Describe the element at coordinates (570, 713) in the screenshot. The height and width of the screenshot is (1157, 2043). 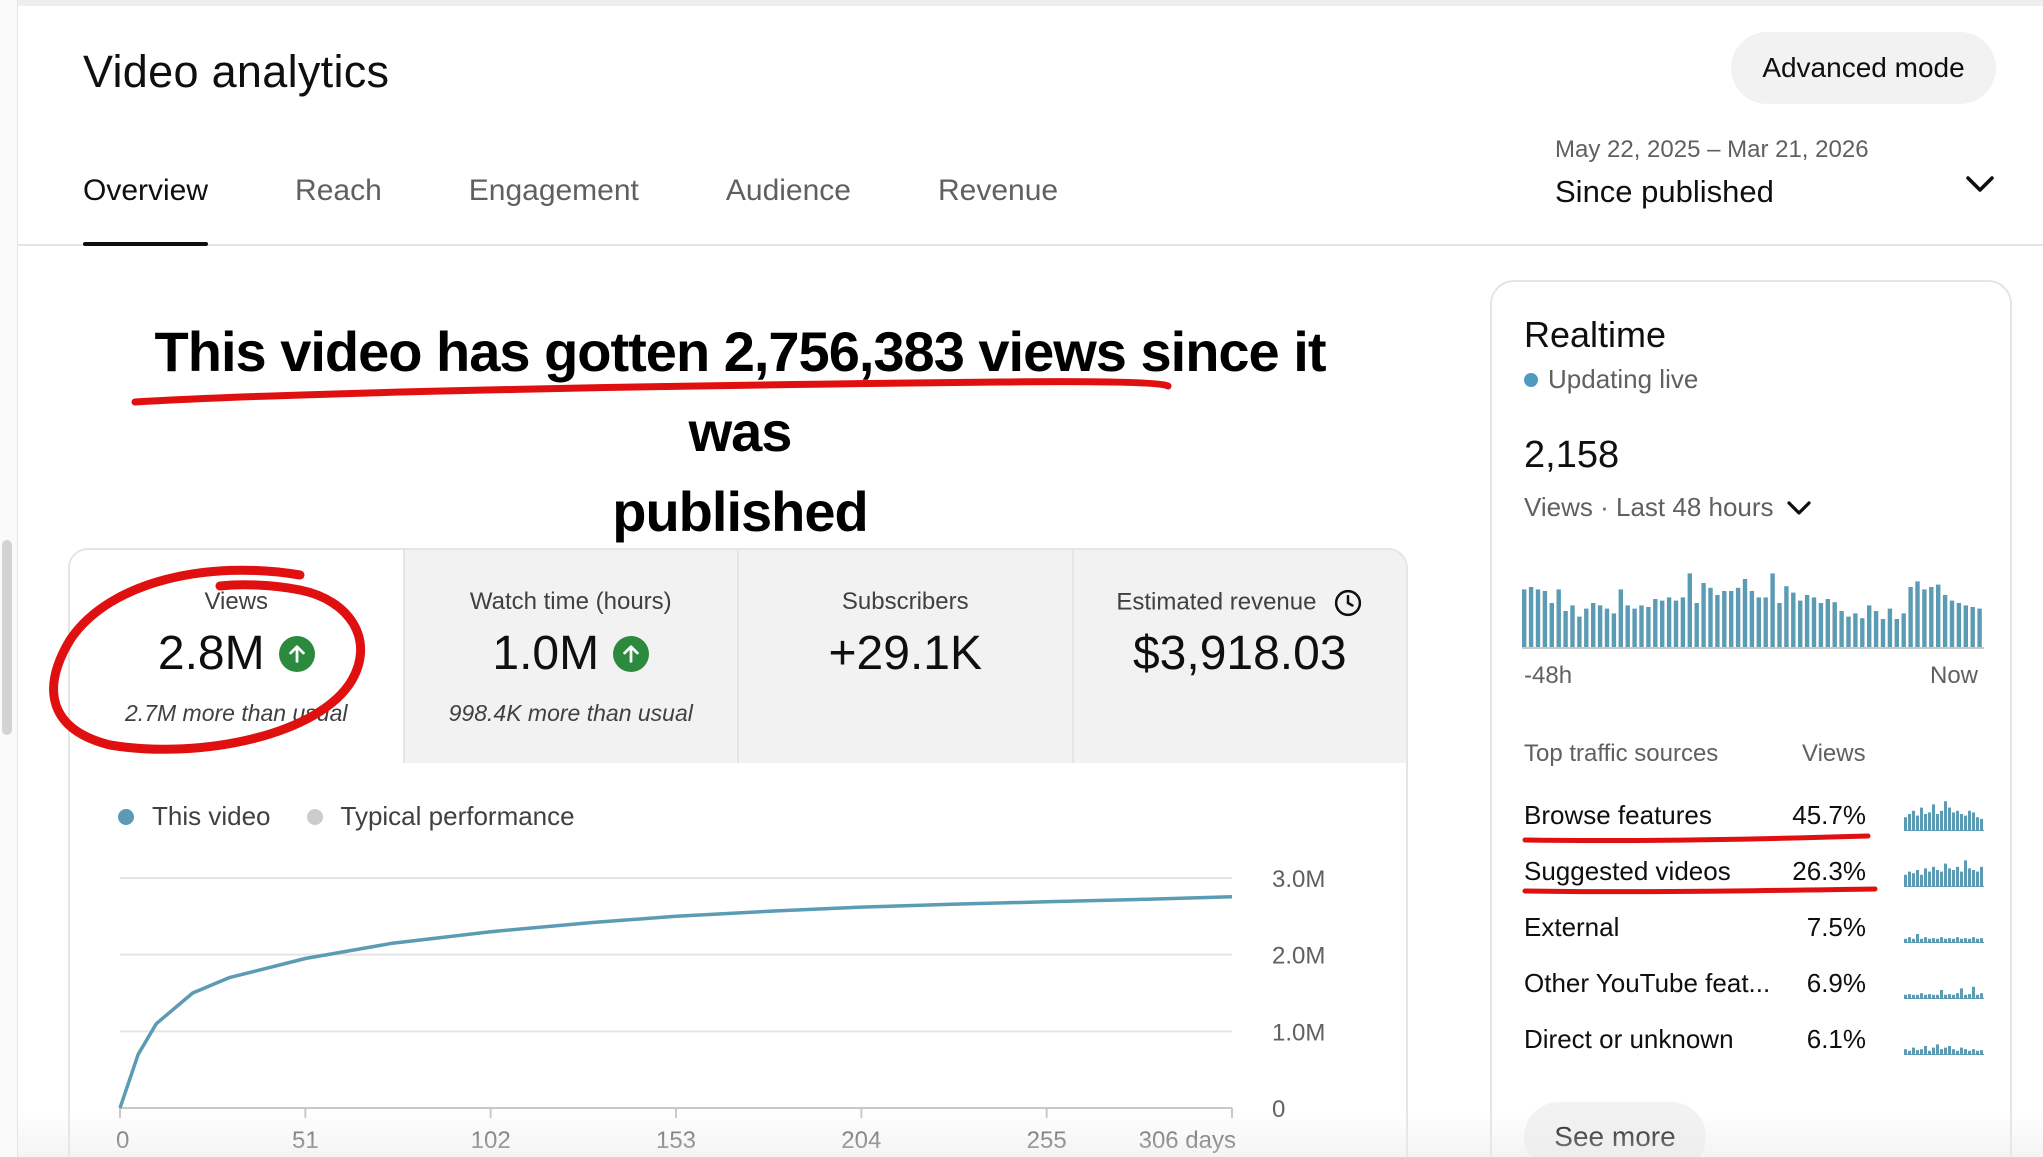
I see `metric-note: 998.4K more than usual` at that location.